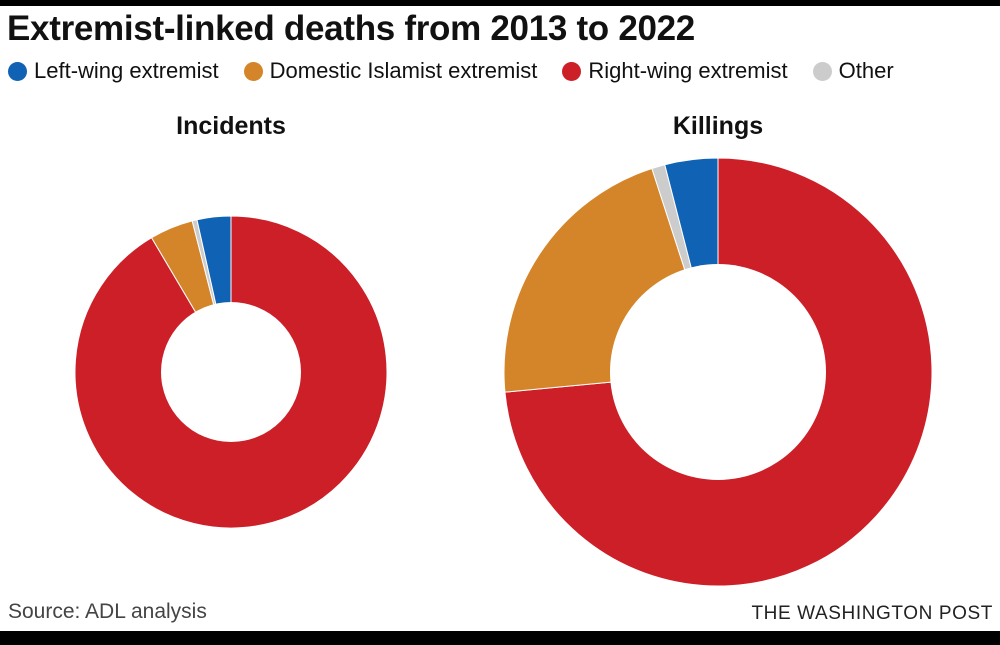  I want to click on legend-swatch-islamist, so click(253, 71).